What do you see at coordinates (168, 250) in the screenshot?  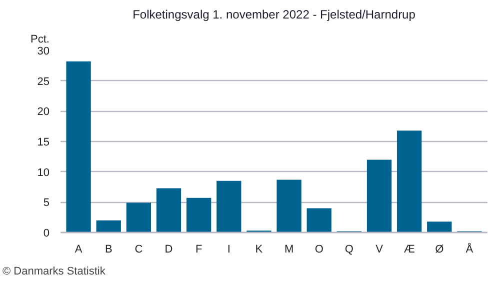 I see `x-tick-label: D` at bounding box center [168, 250].